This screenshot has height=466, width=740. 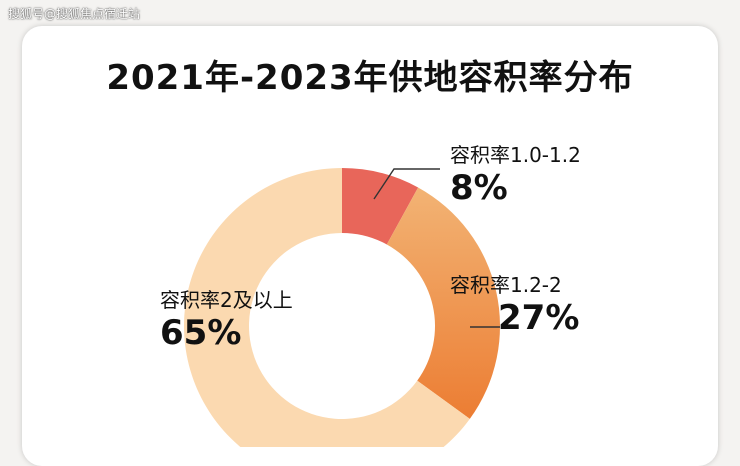 What do you see at coordinates (539, 318) in the screenshot?
I see `slice-label-2-value: 27%` at bounding box center [539, 318].